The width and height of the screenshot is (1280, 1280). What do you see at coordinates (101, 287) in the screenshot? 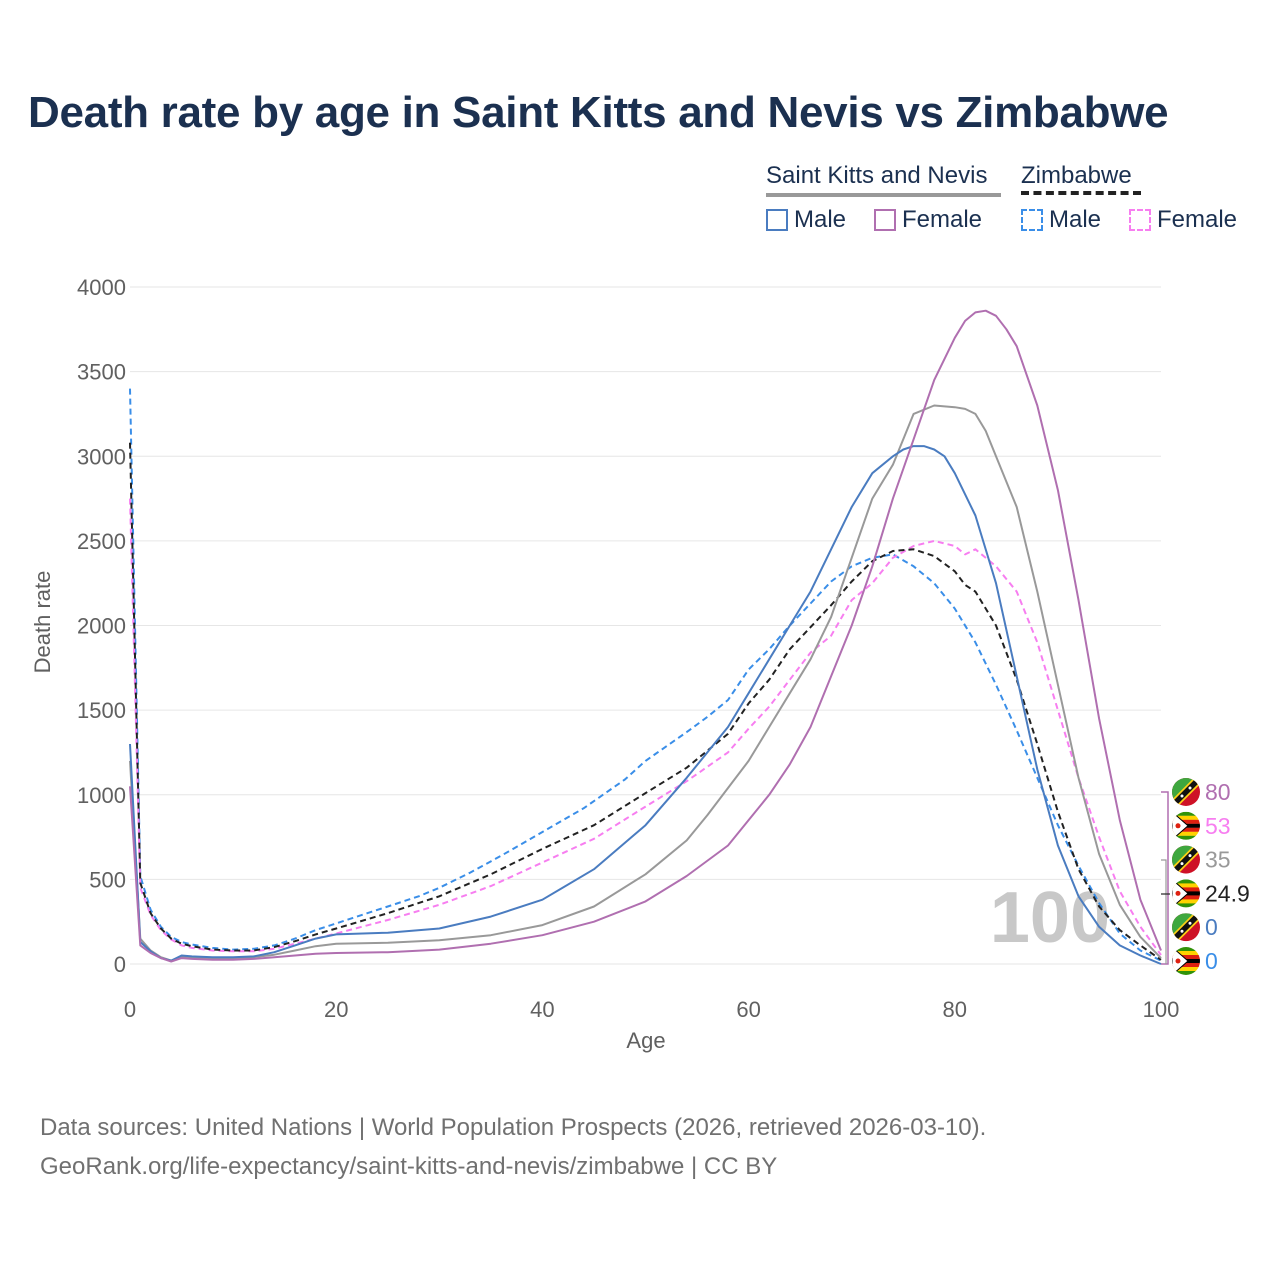
I see `y-tick-label-4000: 4000` at bounding box center [101, 287].